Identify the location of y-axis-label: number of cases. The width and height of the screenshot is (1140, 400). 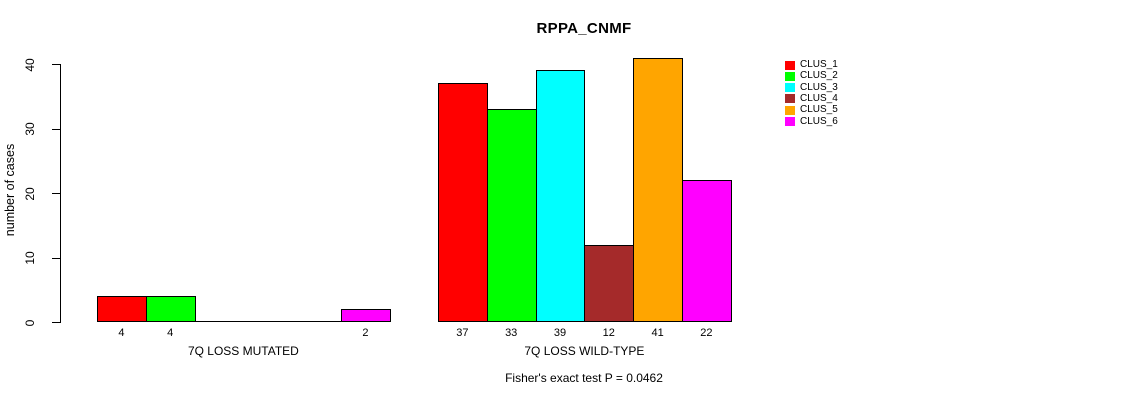
(10, 190).